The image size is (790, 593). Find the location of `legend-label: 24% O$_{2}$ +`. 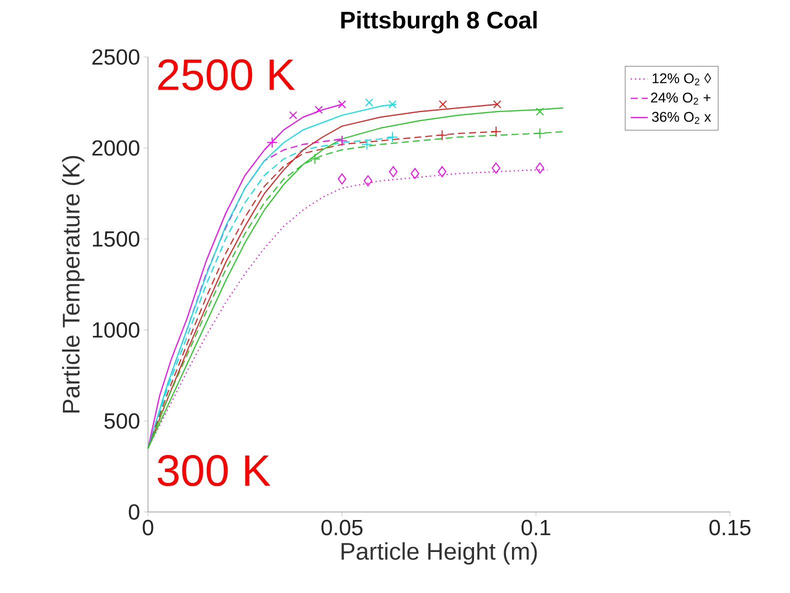

legend-label: 24% O$_{2}$ + is located at coordinates (680, 98).